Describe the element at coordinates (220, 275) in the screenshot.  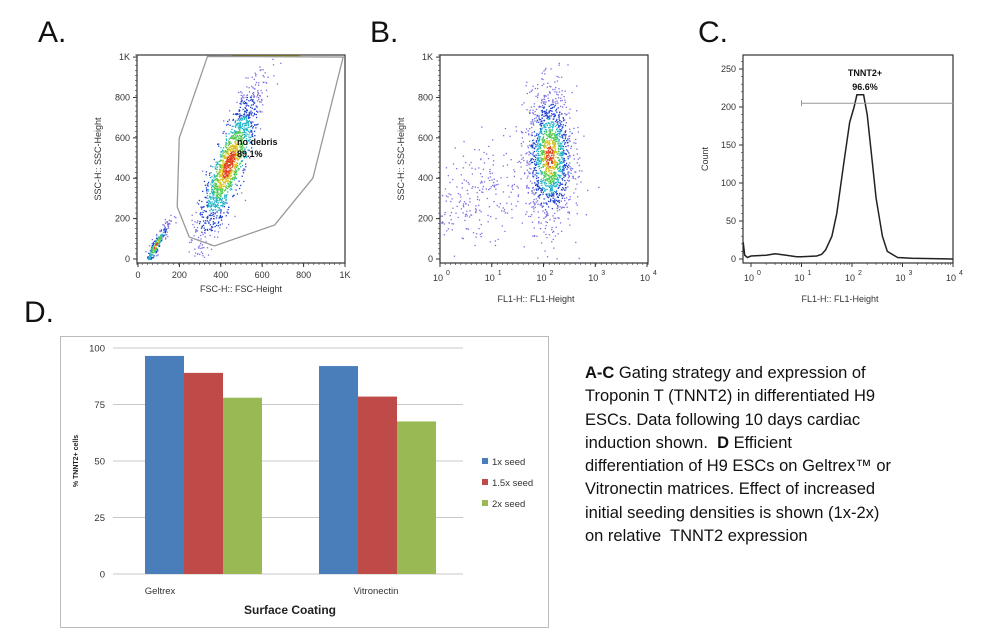
I see `x-tick-label: 400` at that location.